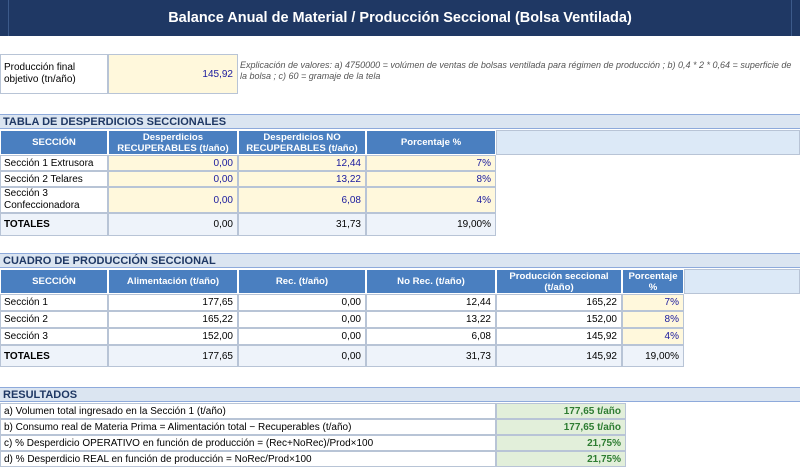 The image size is (800, 472). I want to click on desp-header-seccion: SECCIÓN, so click(54, 142).